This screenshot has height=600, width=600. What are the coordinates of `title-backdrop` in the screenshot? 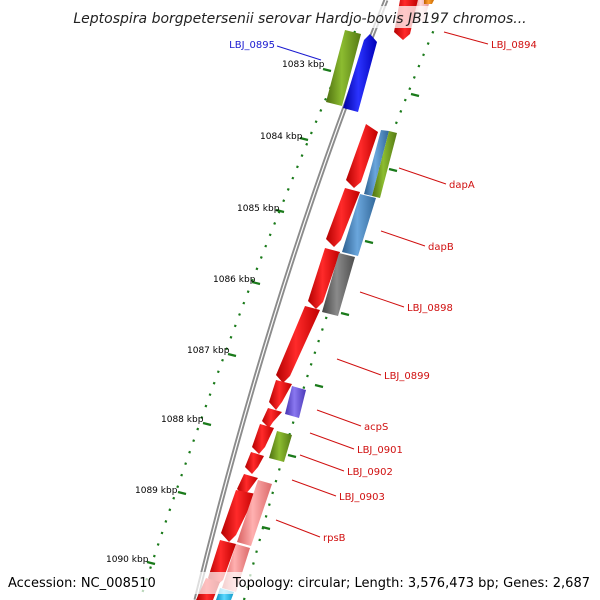 It's located at (300, 17).